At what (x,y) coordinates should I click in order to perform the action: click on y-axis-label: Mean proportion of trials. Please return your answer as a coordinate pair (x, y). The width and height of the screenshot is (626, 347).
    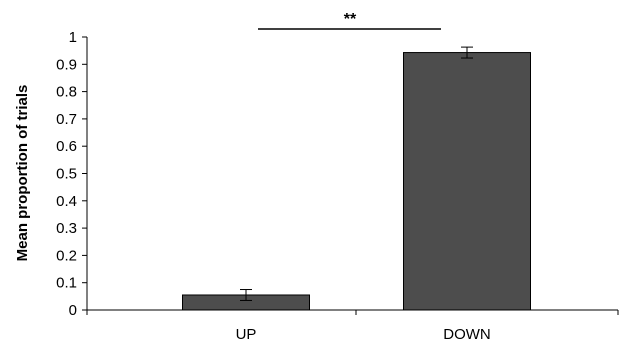
    Looking at the image, I should click on (22, 173).